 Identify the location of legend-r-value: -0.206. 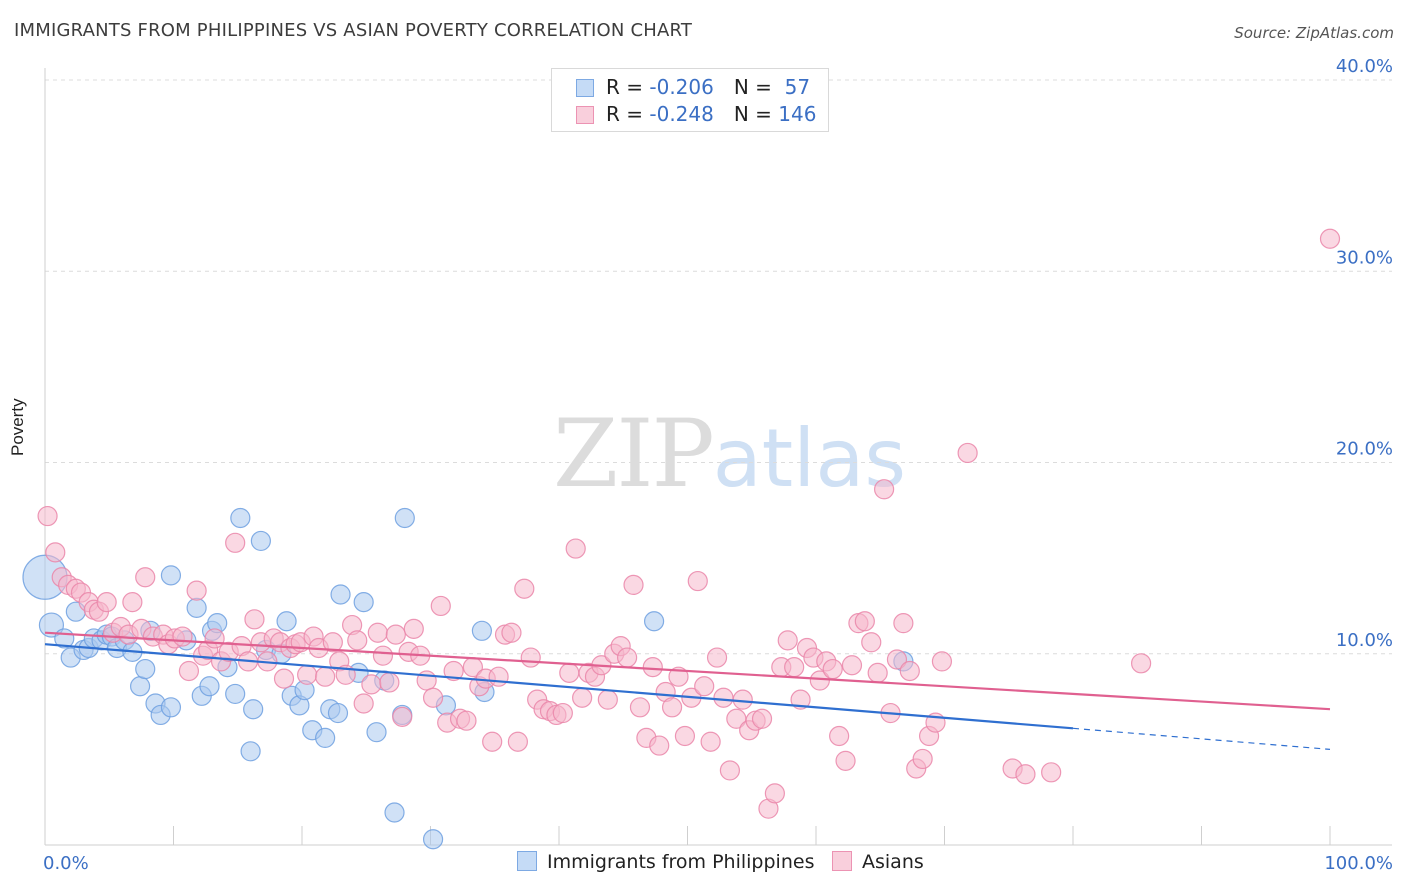
(681, 87).